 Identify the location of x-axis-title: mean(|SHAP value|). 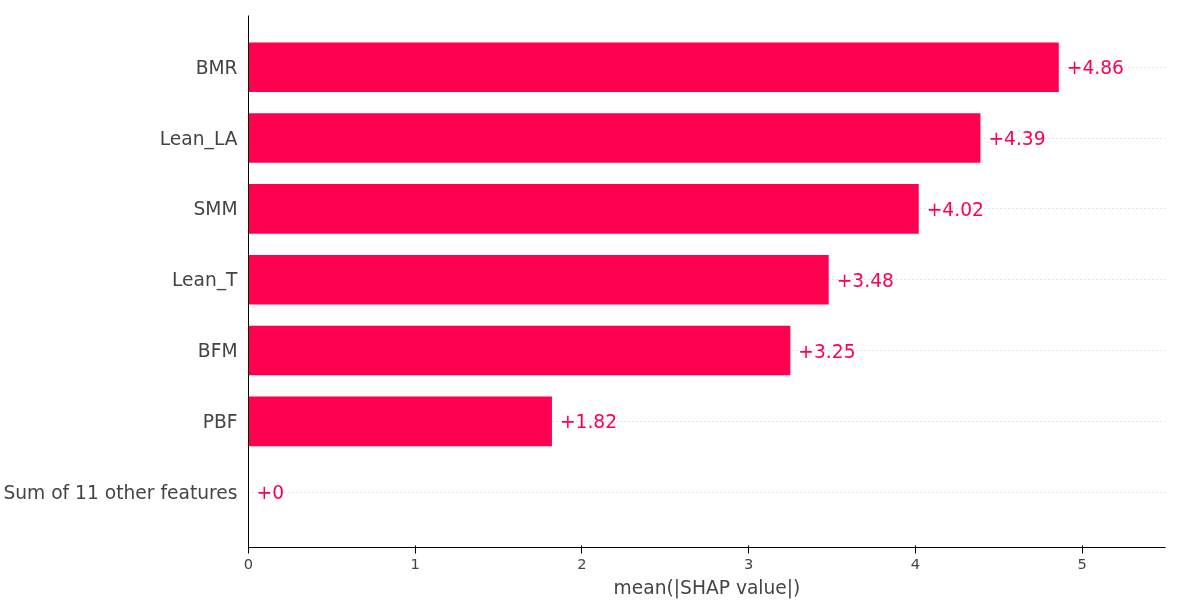
(707, 587).